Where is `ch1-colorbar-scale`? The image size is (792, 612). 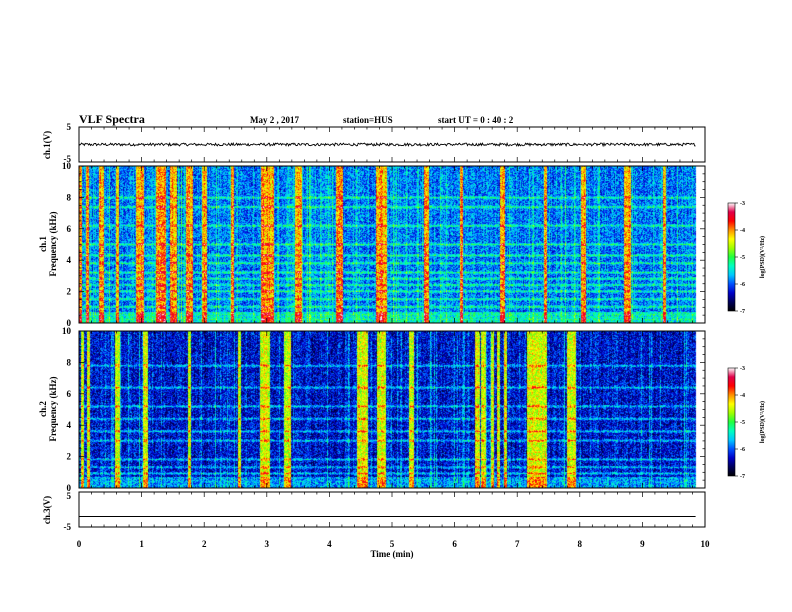
ch1-colorbar-scale is located at coordinates (731, 257).